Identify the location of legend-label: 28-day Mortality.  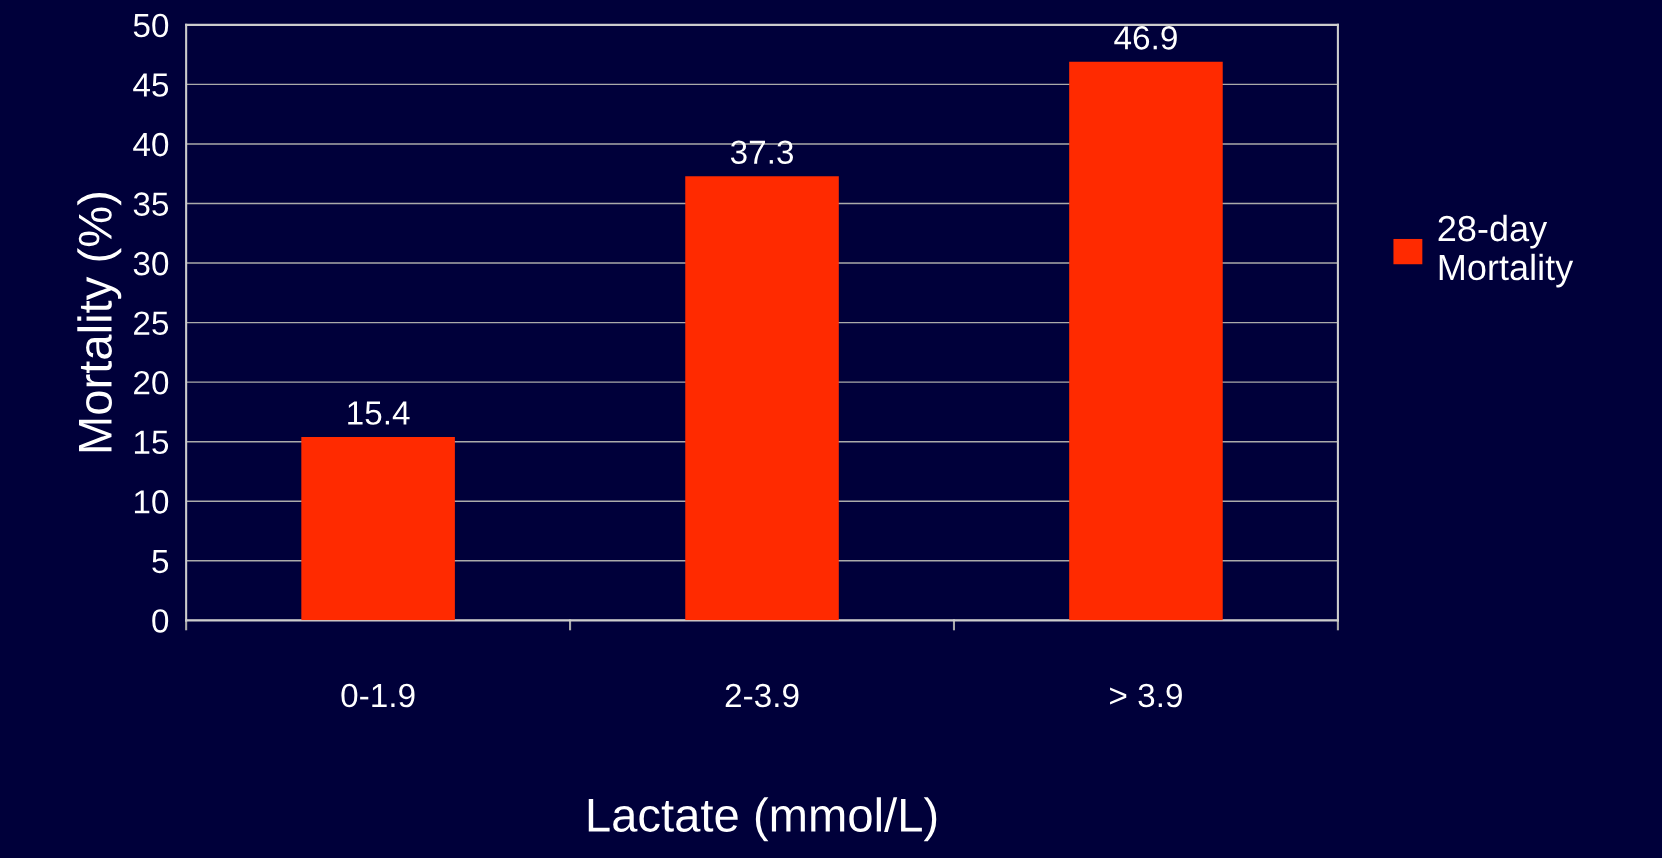
(1506, 251).